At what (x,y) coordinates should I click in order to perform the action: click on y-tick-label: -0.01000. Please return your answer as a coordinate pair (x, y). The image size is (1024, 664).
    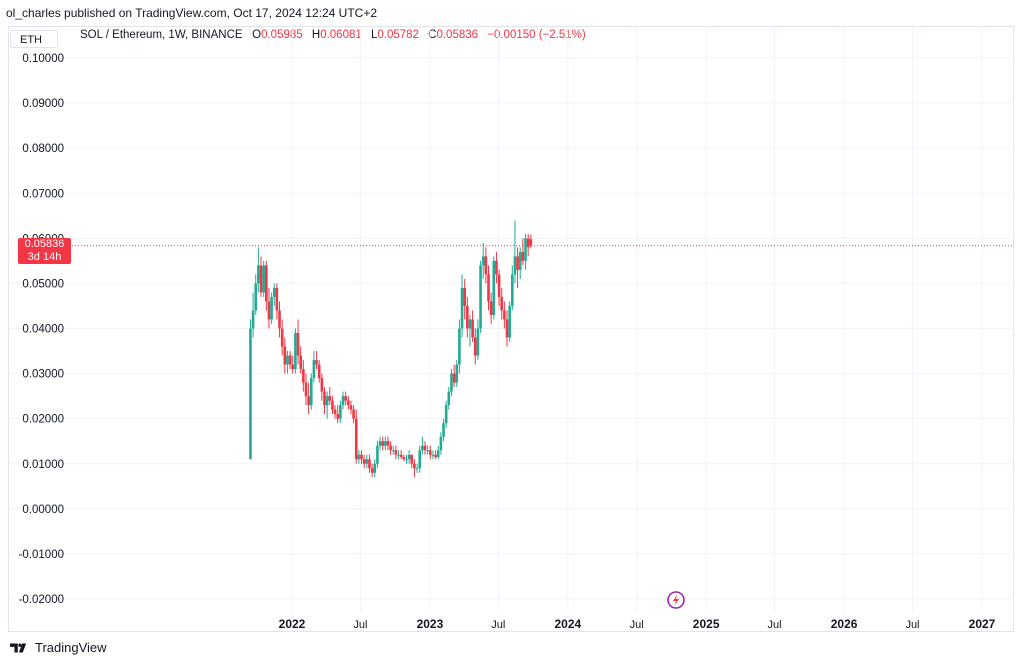
    Looking at the image, I should click on (41, 555).